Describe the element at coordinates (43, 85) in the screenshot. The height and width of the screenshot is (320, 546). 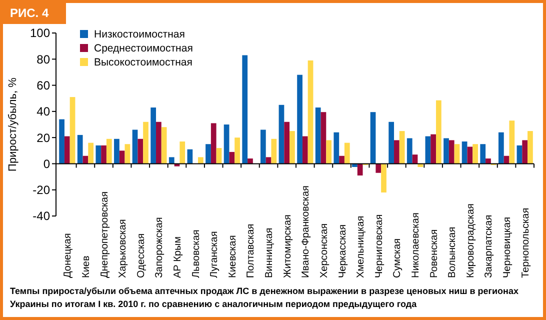
I see `y-tick-label: 60` at that location.